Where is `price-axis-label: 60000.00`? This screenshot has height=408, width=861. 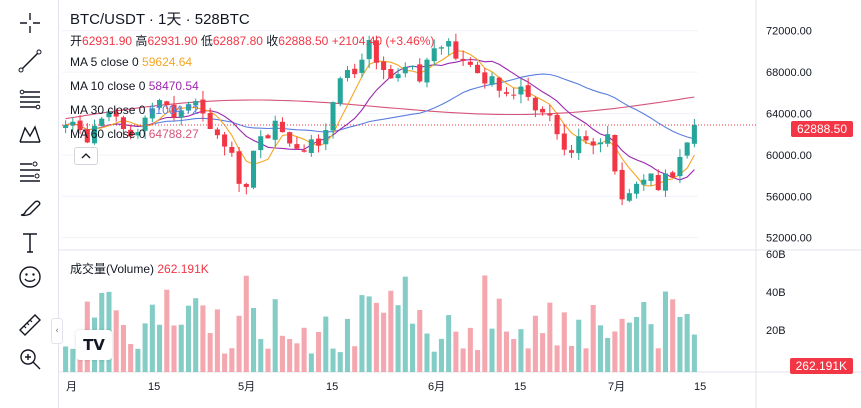 price-axis-label: 60000.00 is located at coordinates (789, 156).